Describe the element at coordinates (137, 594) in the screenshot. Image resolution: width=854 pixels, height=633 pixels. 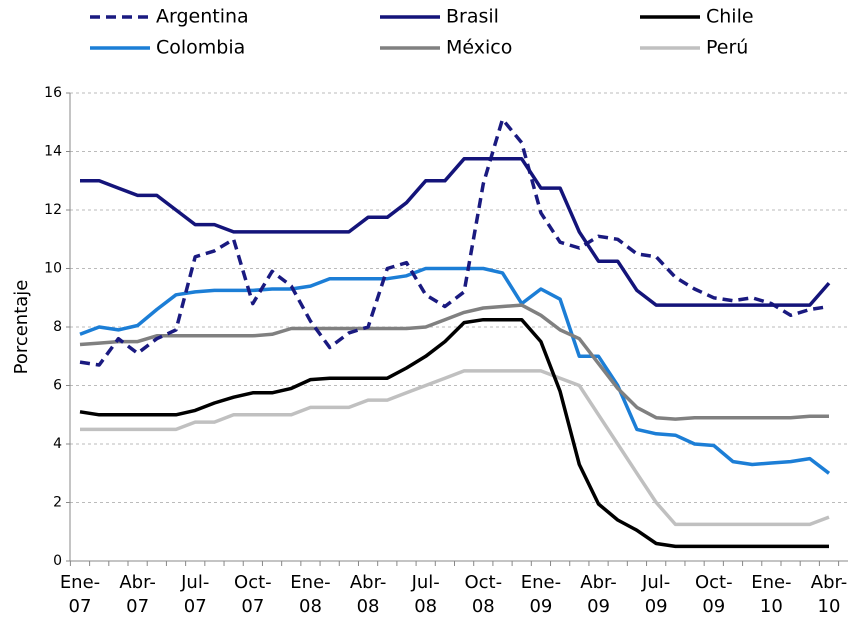
I see `x-tick-label: Abr- 07` at that location.